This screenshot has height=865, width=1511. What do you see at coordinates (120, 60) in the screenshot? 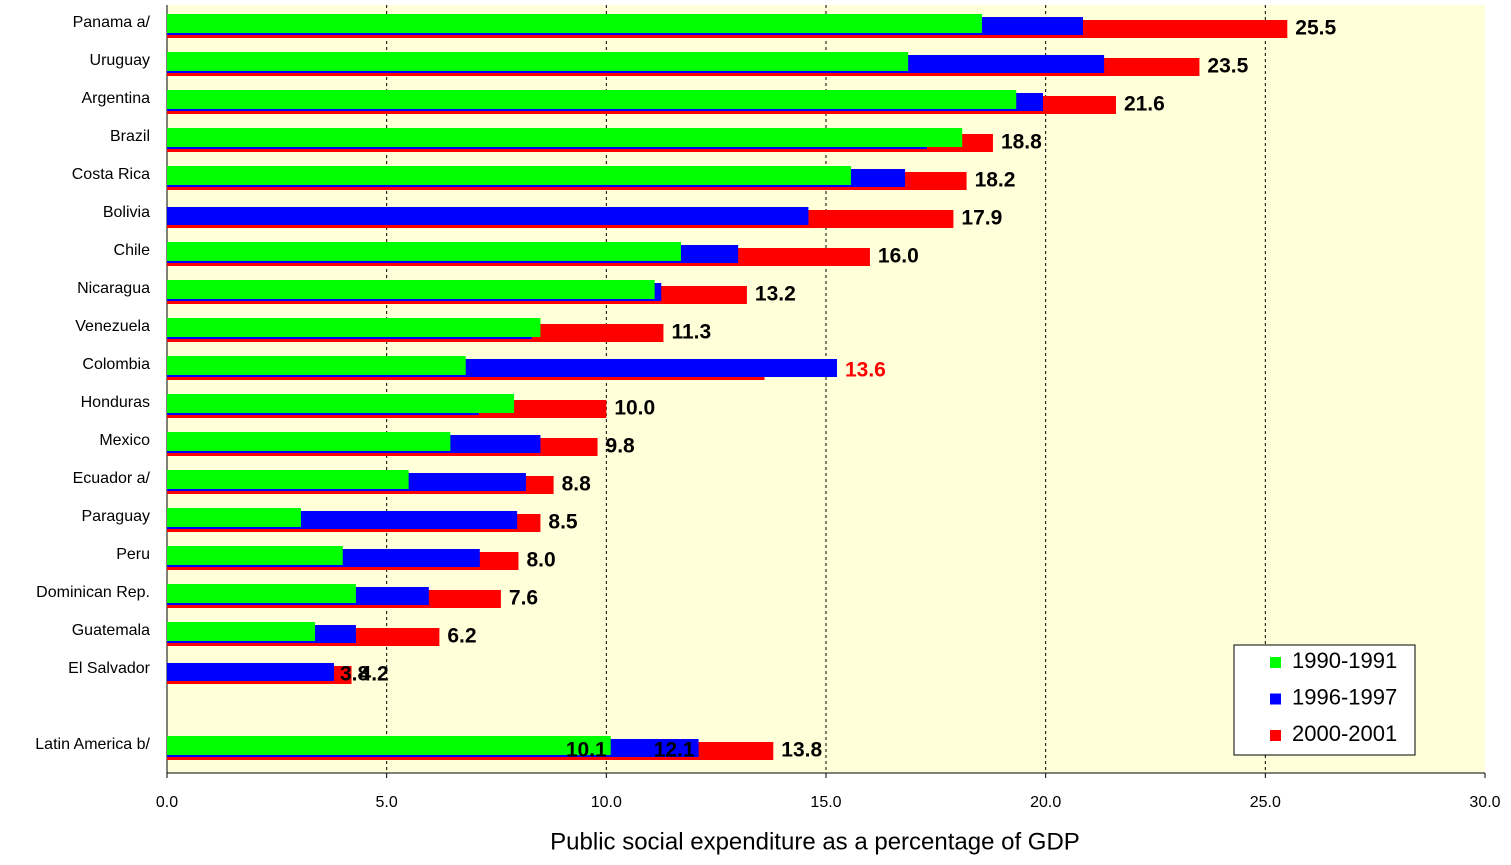
I see `y-tick-label: Uruguay` at bounding box center [120, 60].